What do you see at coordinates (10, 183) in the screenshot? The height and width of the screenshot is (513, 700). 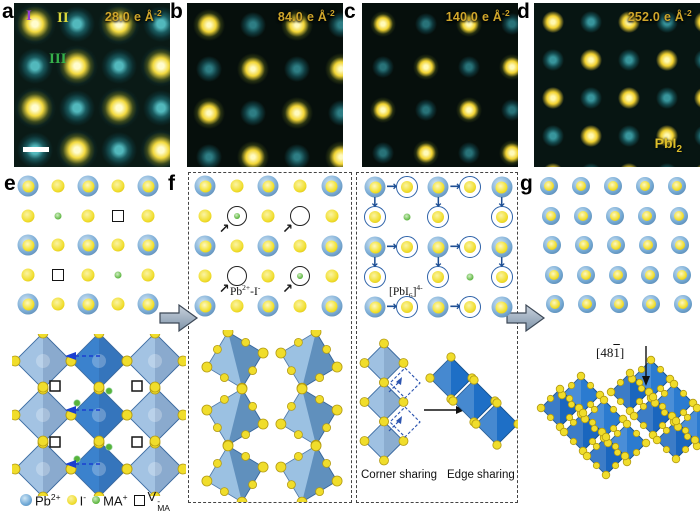 I see `panel-letter-e: e` at bounding box center [10, 183].